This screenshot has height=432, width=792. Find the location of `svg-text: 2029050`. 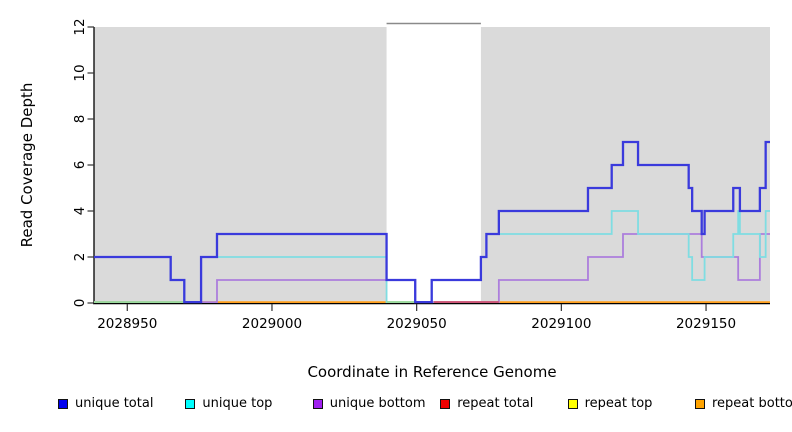

svg-text: 2029050 is located at coordinates (417, 324).